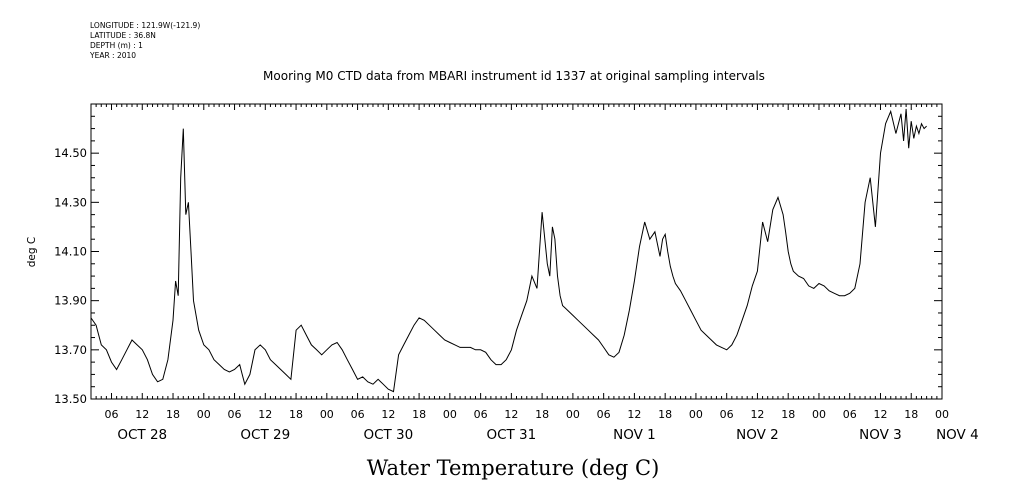  What do you see at coordinates (70, 350) in the screenshot?
I see `y-tick-label: 13.70` at bounding box center [70, 350].